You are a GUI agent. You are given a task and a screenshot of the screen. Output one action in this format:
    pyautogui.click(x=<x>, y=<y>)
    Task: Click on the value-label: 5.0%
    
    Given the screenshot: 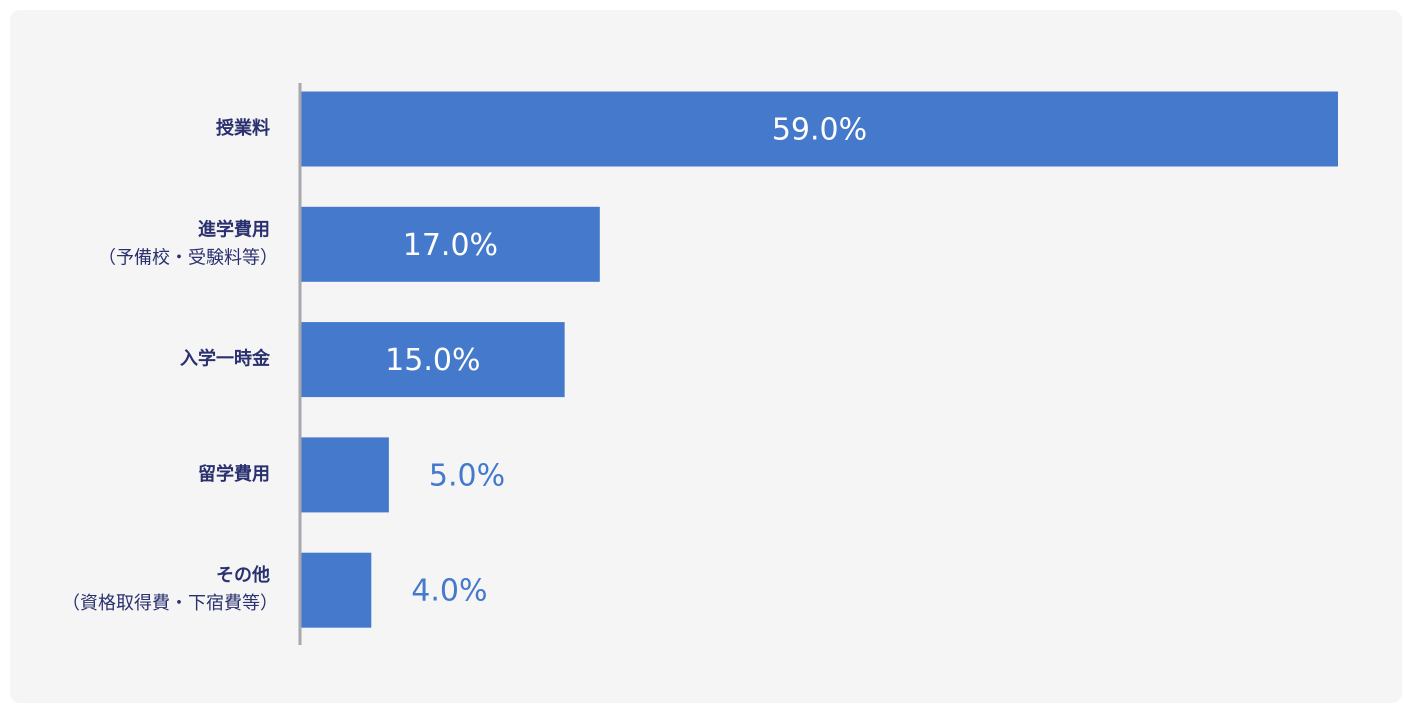 What is the action you would take?
    pyautogui.click(x=467, y=475)
    